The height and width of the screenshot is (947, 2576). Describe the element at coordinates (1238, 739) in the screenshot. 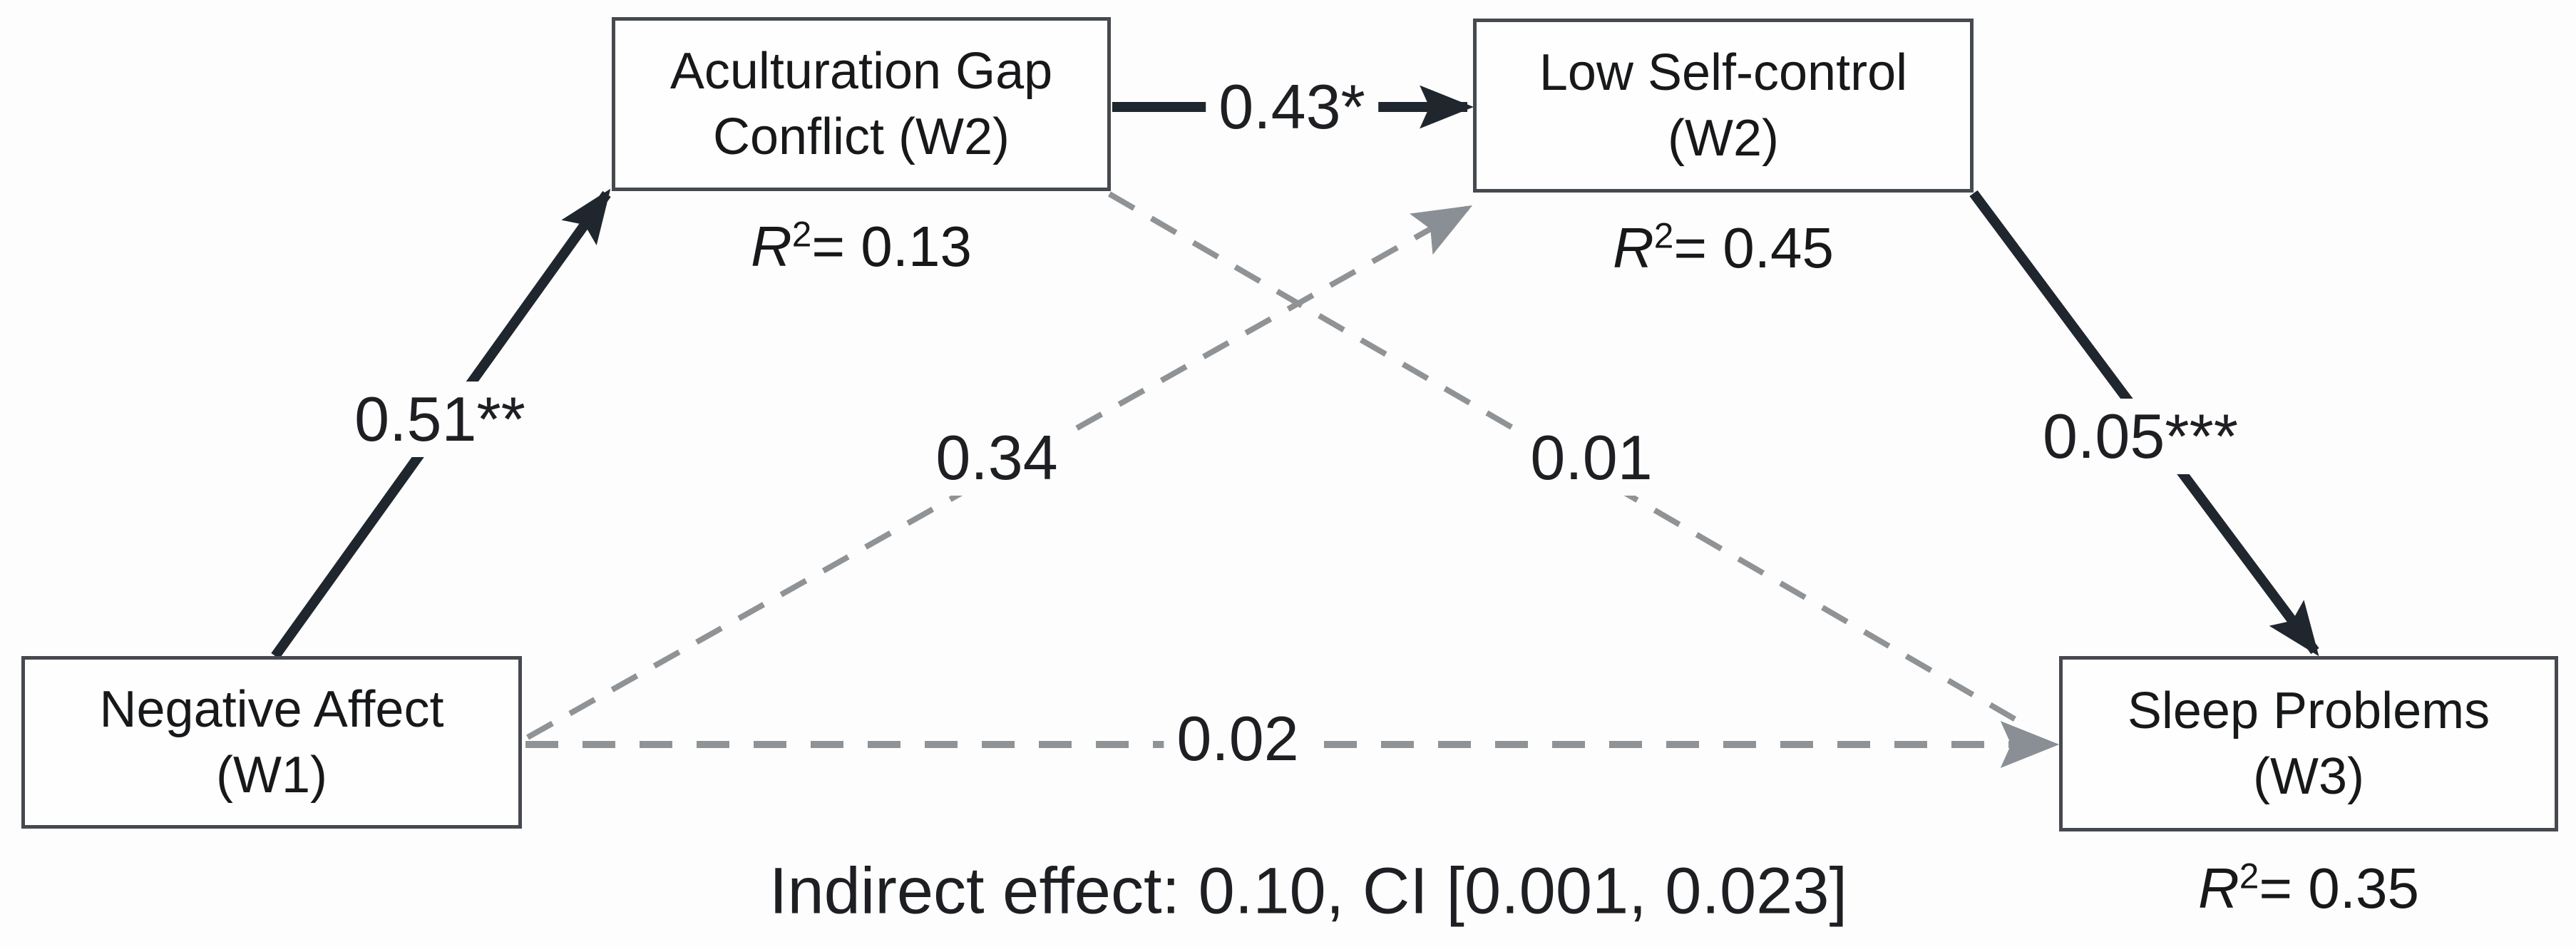

I see `coefficient-negative-affect-to-sleep-problems: 0.02` at that location.